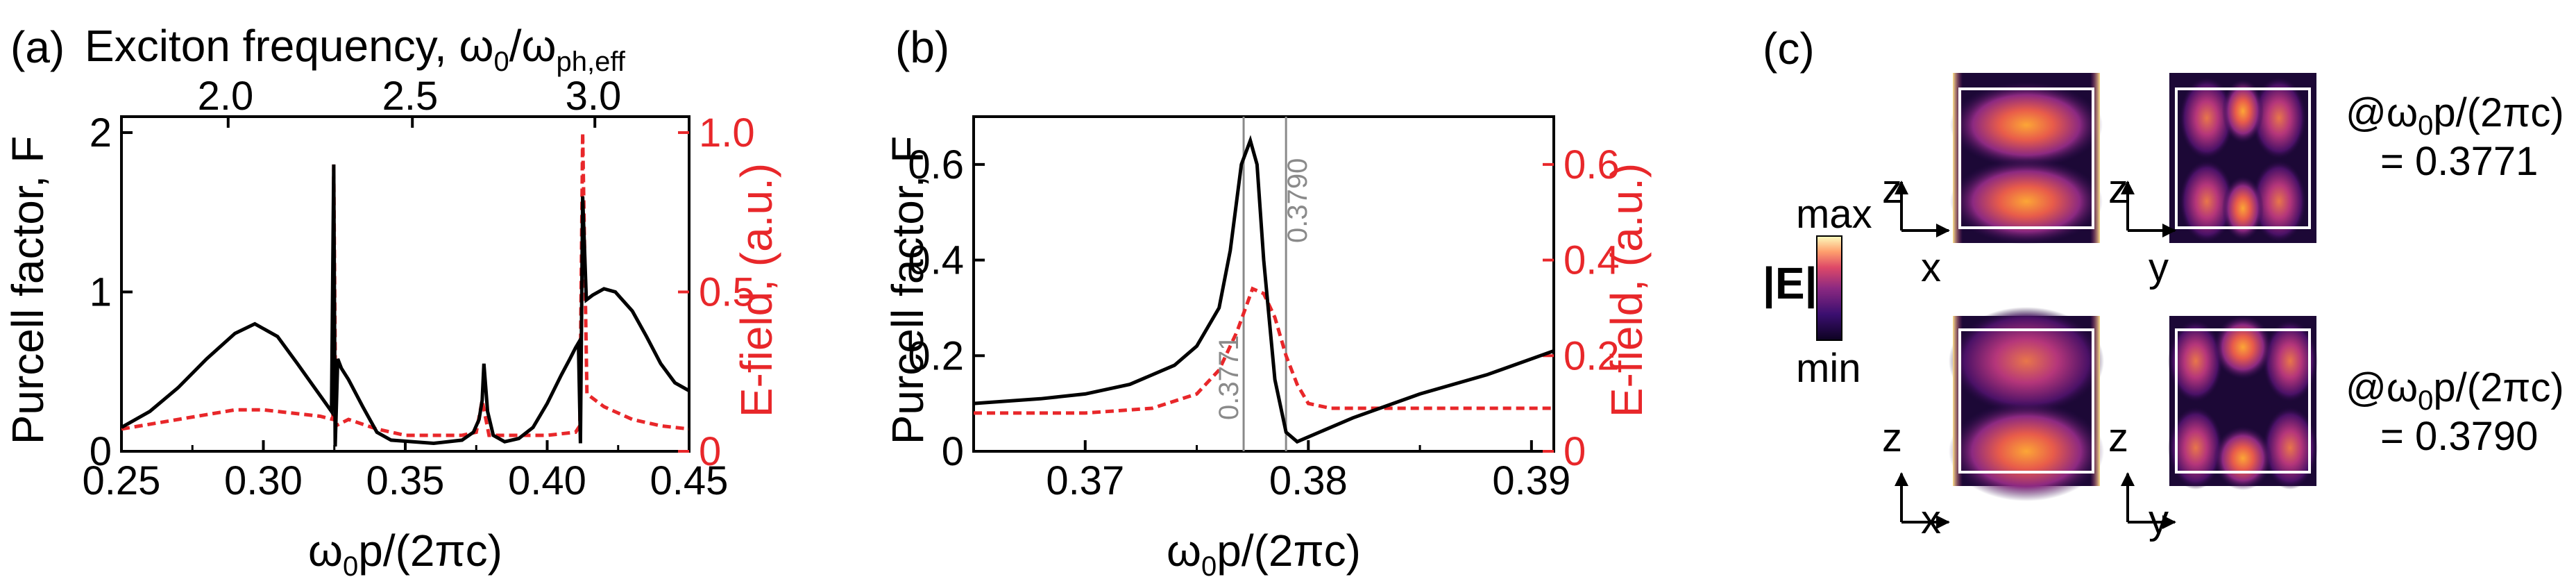 The image size is (2576, 586). I want to click on panel-a-efield-curve, so click(405, 284).